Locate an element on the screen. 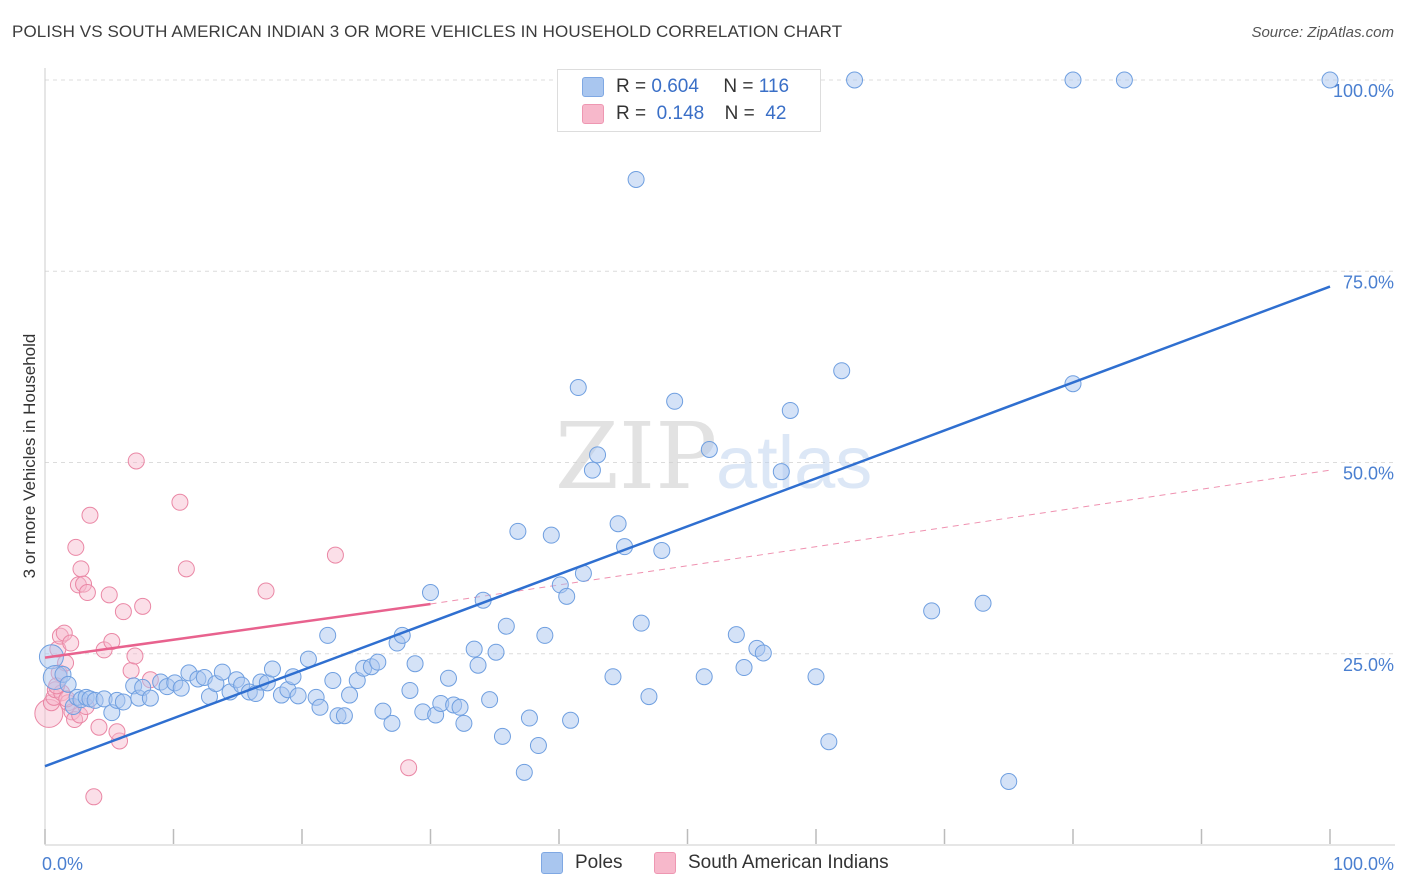 This screenshot has width=1406, height=892. legend-label: Poles is located at coordinates (599, 862).